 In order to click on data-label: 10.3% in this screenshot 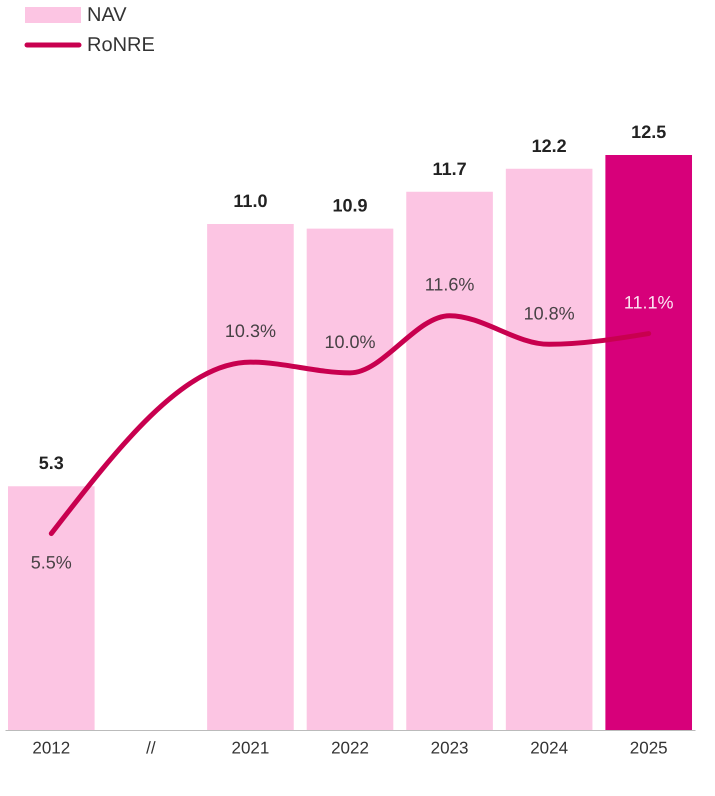, I will do `click(250, 331)`.